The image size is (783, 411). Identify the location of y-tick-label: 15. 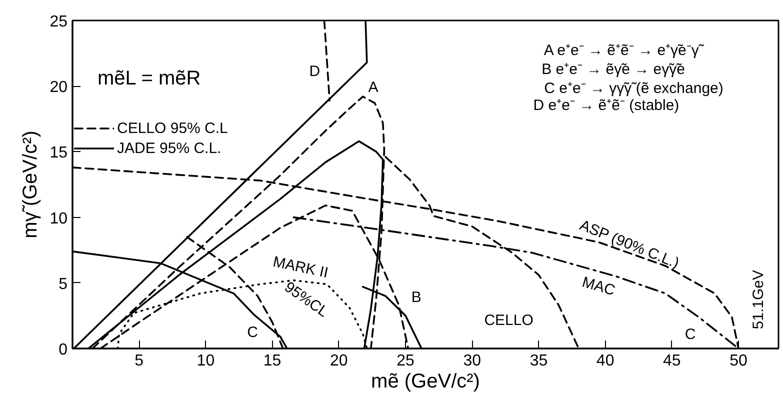
(59, 153).